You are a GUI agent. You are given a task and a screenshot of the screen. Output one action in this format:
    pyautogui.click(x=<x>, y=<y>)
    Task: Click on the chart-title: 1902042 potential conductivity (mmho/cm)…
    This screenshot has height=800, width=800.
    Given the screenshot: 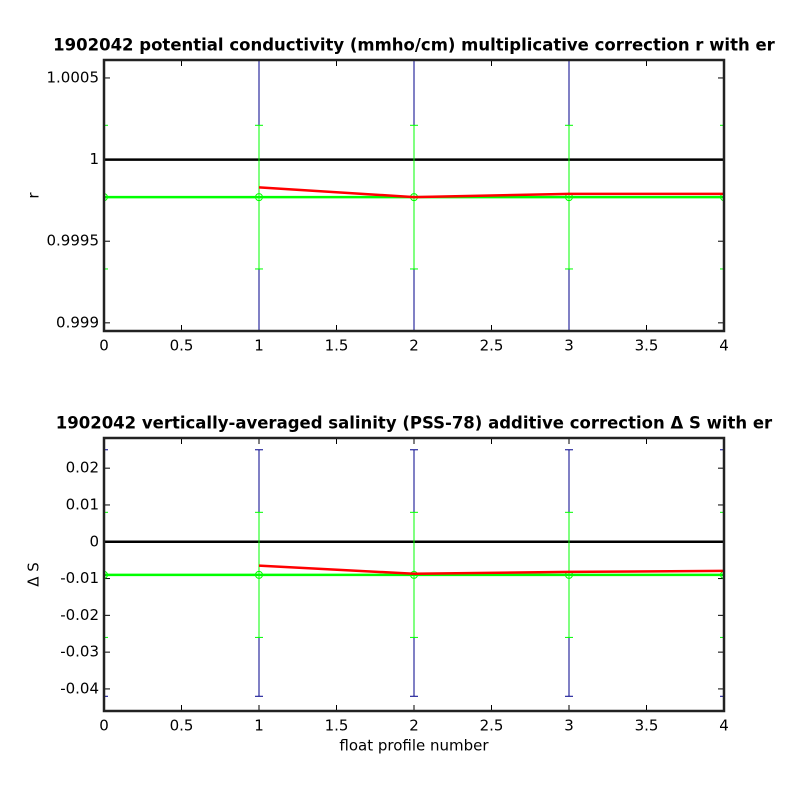 What is the action you would take?
    pyautogui.click(x=414, y=45)
    